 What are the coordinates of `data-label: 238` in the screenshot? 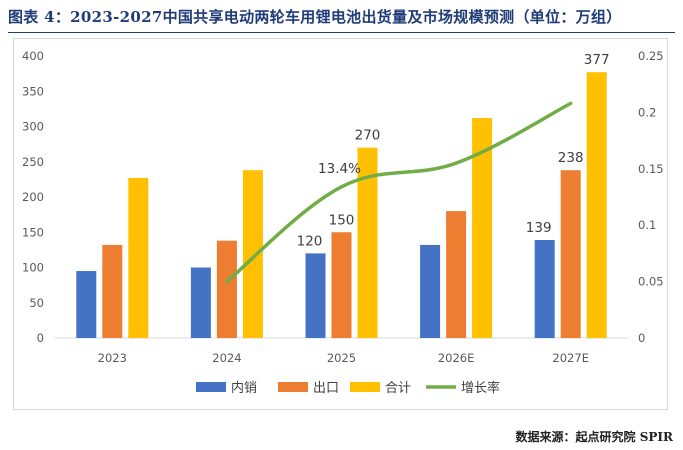 It's located at (571, 158).